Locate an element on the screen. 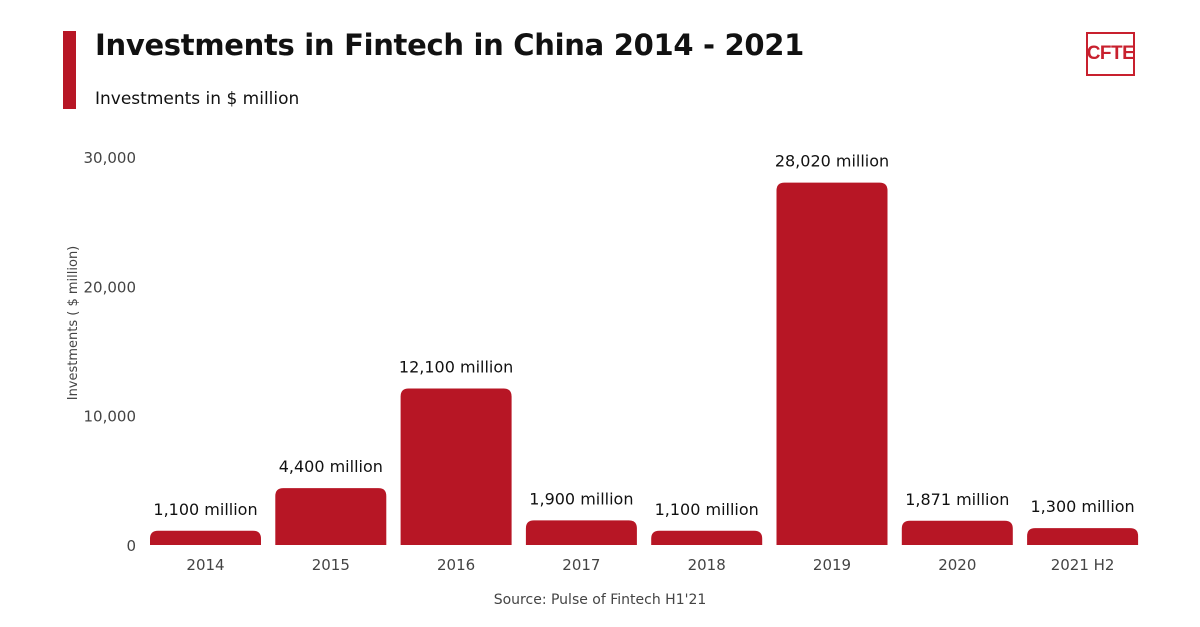  x-tick-label: 2021 H2 is located at coordinates (1083, 565).